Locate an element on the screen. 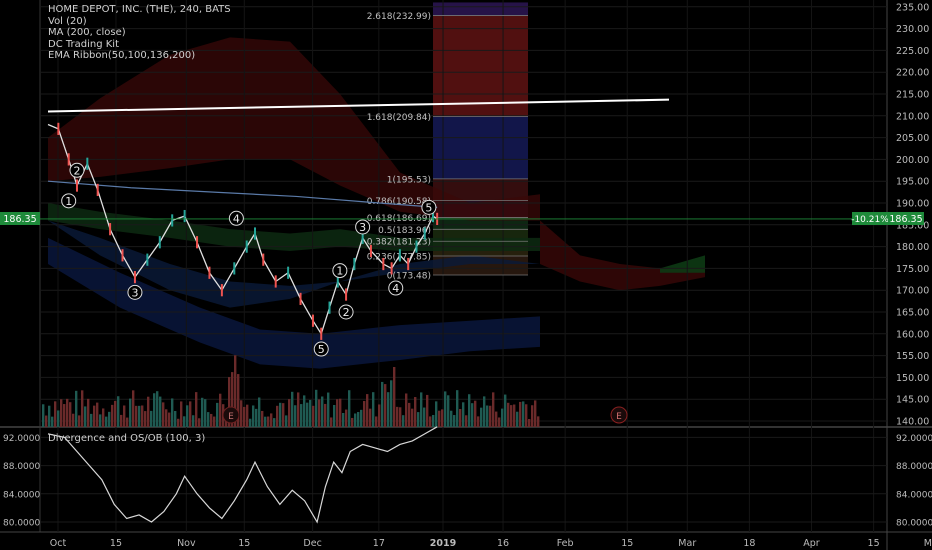 The width and height of the screenshot is (932, 550). oscillator-title: Divergence and OS/OB (100, 3) is located at coordinates (127, 438).